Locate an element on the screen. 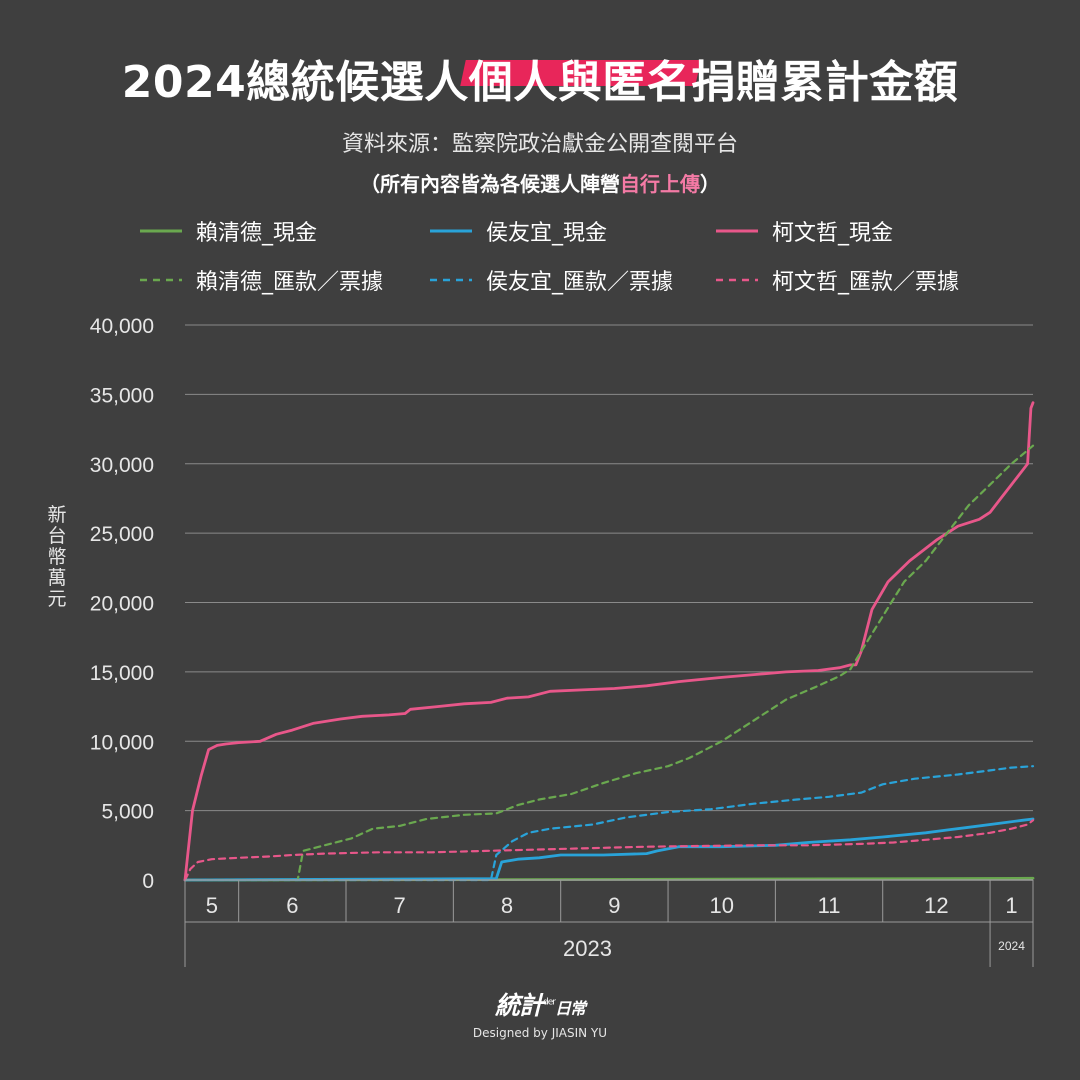 Image resolution: width=1080 pixels, height=1080 pixels. x-tick-label: 9 is located at coordinates (614, 905).